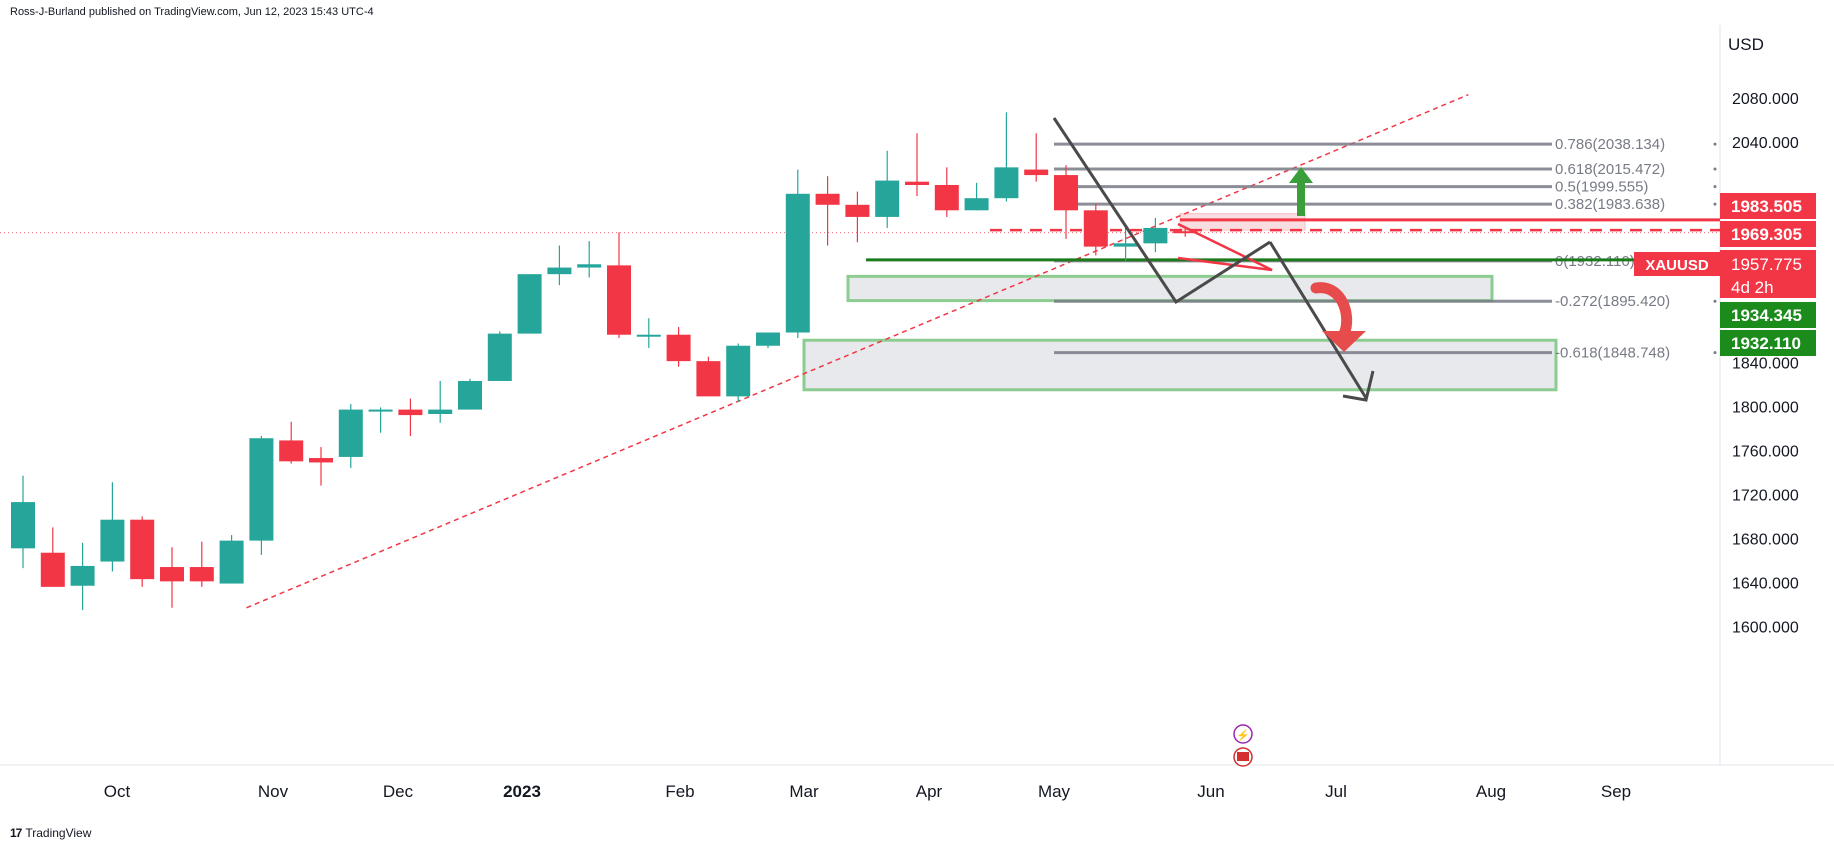 Image resolution: width=1834 pixels, height=850 pixels. Describe the element at coordinates (1752, 287) in the screenshot. I see `bar-countdown: 4d 2h` at that location.